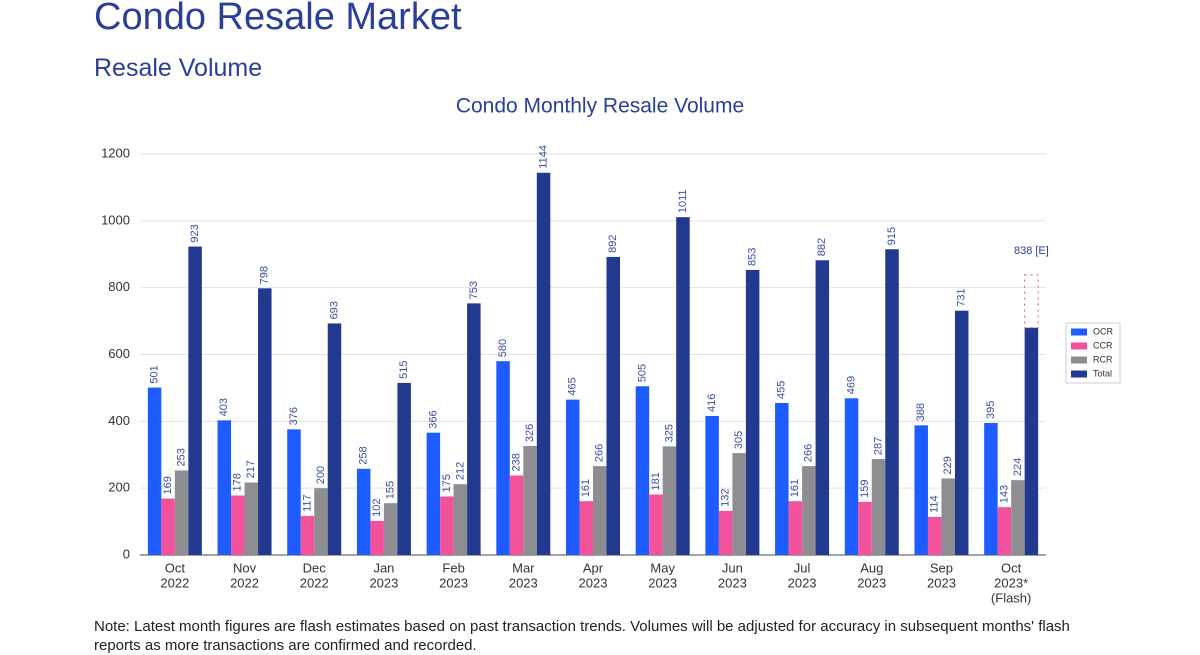  I want to click on legend-swatch, so click(1079, 346).